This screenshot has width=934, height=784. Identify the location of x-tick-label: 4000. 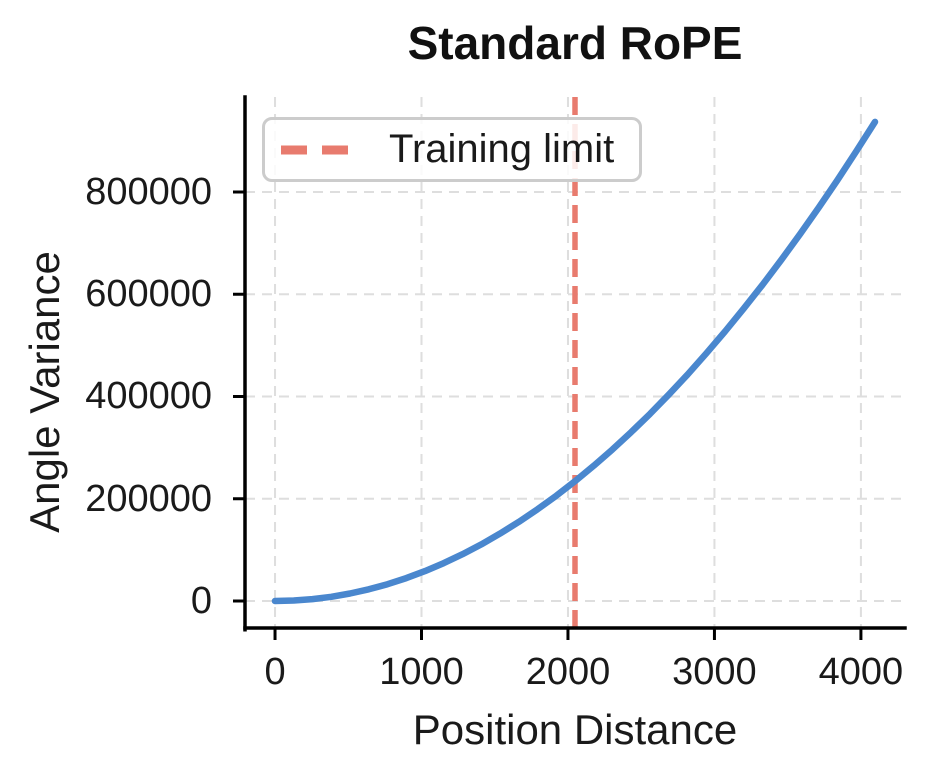
(861, 672).